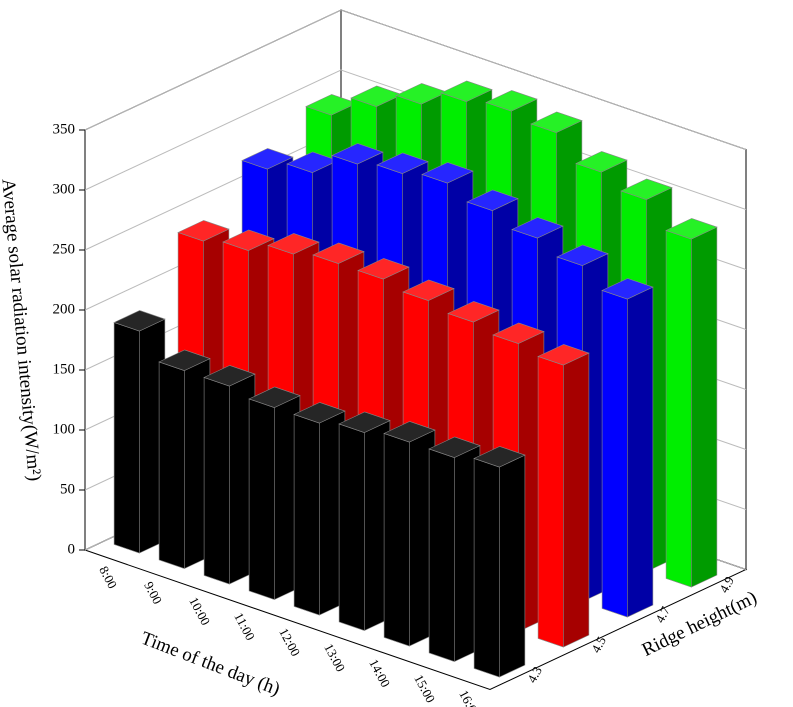 Image resolution: width=793 pixels, height=707 pixels. What do you see at coordinates (700, 624) in the screenshot?
I see `z-axis-title: Ridge height(m)` at bounding box center [700, 624].